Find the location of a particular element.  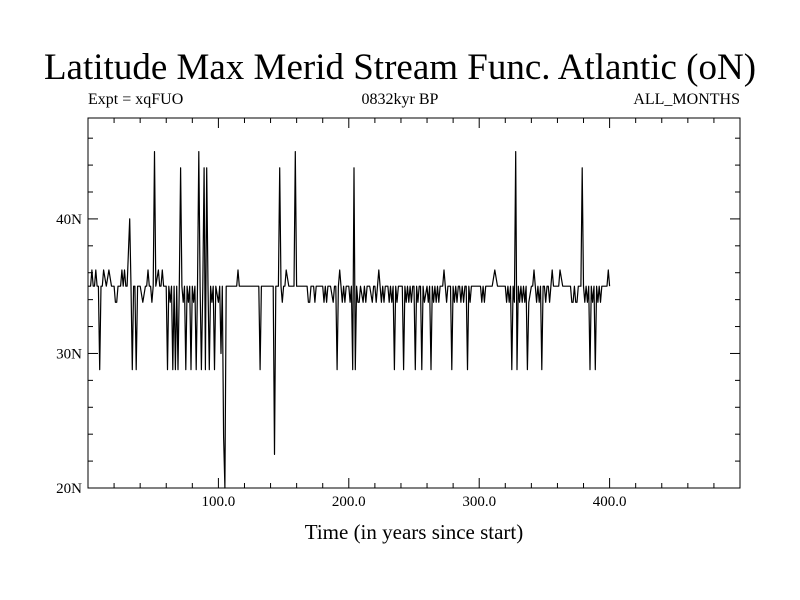

y-tick-label: 30N is located at coordinates (69, 354).